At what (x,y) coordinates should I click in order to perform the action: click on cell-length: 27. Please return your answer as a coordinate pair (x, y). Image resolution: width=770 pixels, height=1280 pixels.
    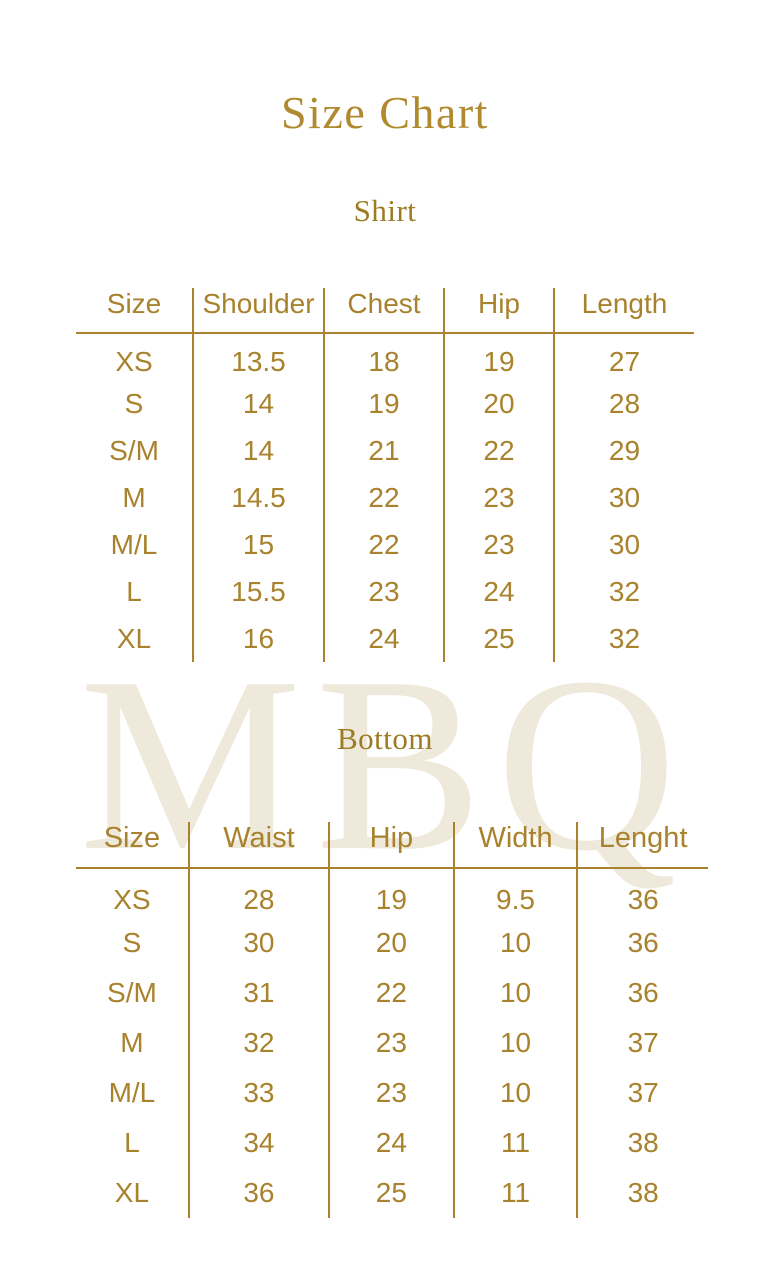
    Looking at the image, I should click on (624, 361).